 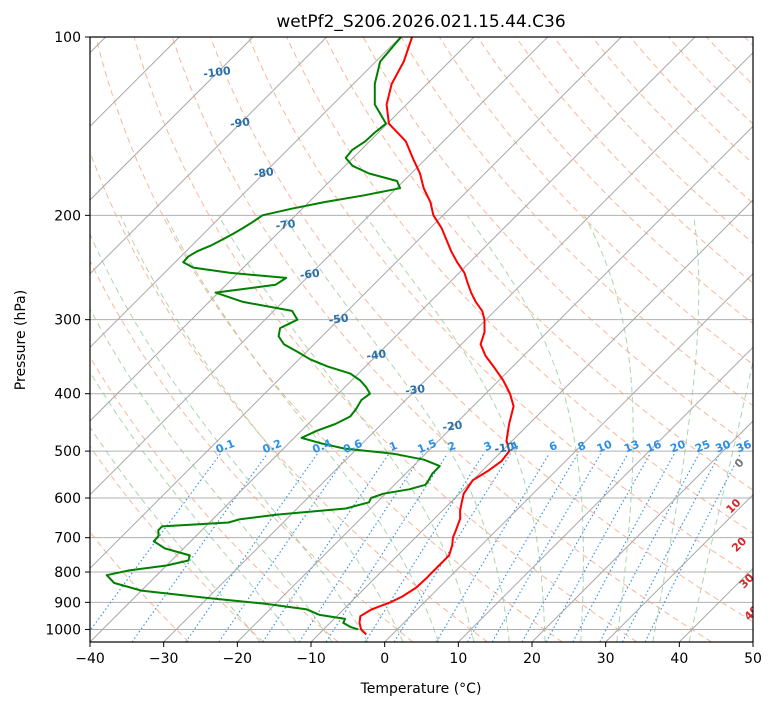 What do you see at coordinates (67, 38) in the screenshot?
I see `y-tick-label: 100` at bounding box center [67, 38].